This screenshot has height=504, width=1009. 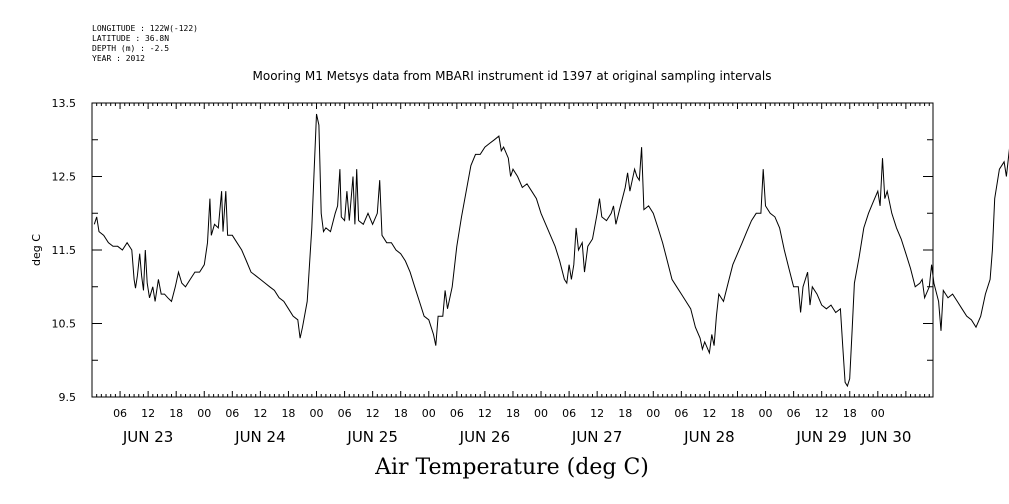 What do you see at coordinates (708, 437) in the screenshot?
I see `x-day-label: JUN 28` at bounding box center [708, 437].